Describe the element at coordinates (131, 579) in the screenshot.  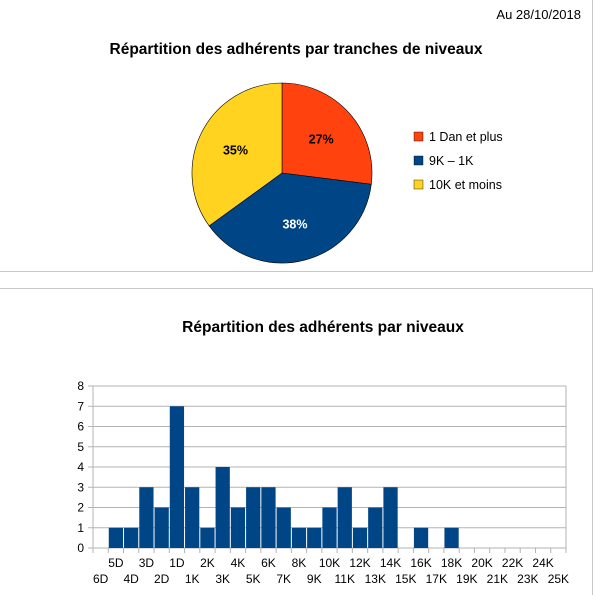
I see `x-tick-label: 4D` at that location.